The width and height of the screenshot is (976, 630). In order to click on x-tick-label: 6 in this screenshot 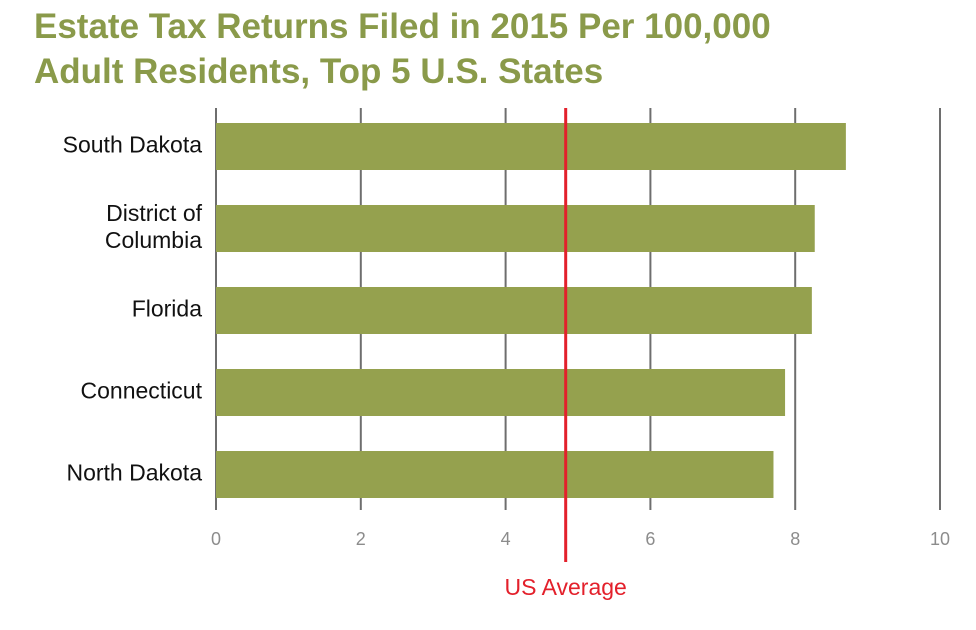, I will do `click(650, 539)`.